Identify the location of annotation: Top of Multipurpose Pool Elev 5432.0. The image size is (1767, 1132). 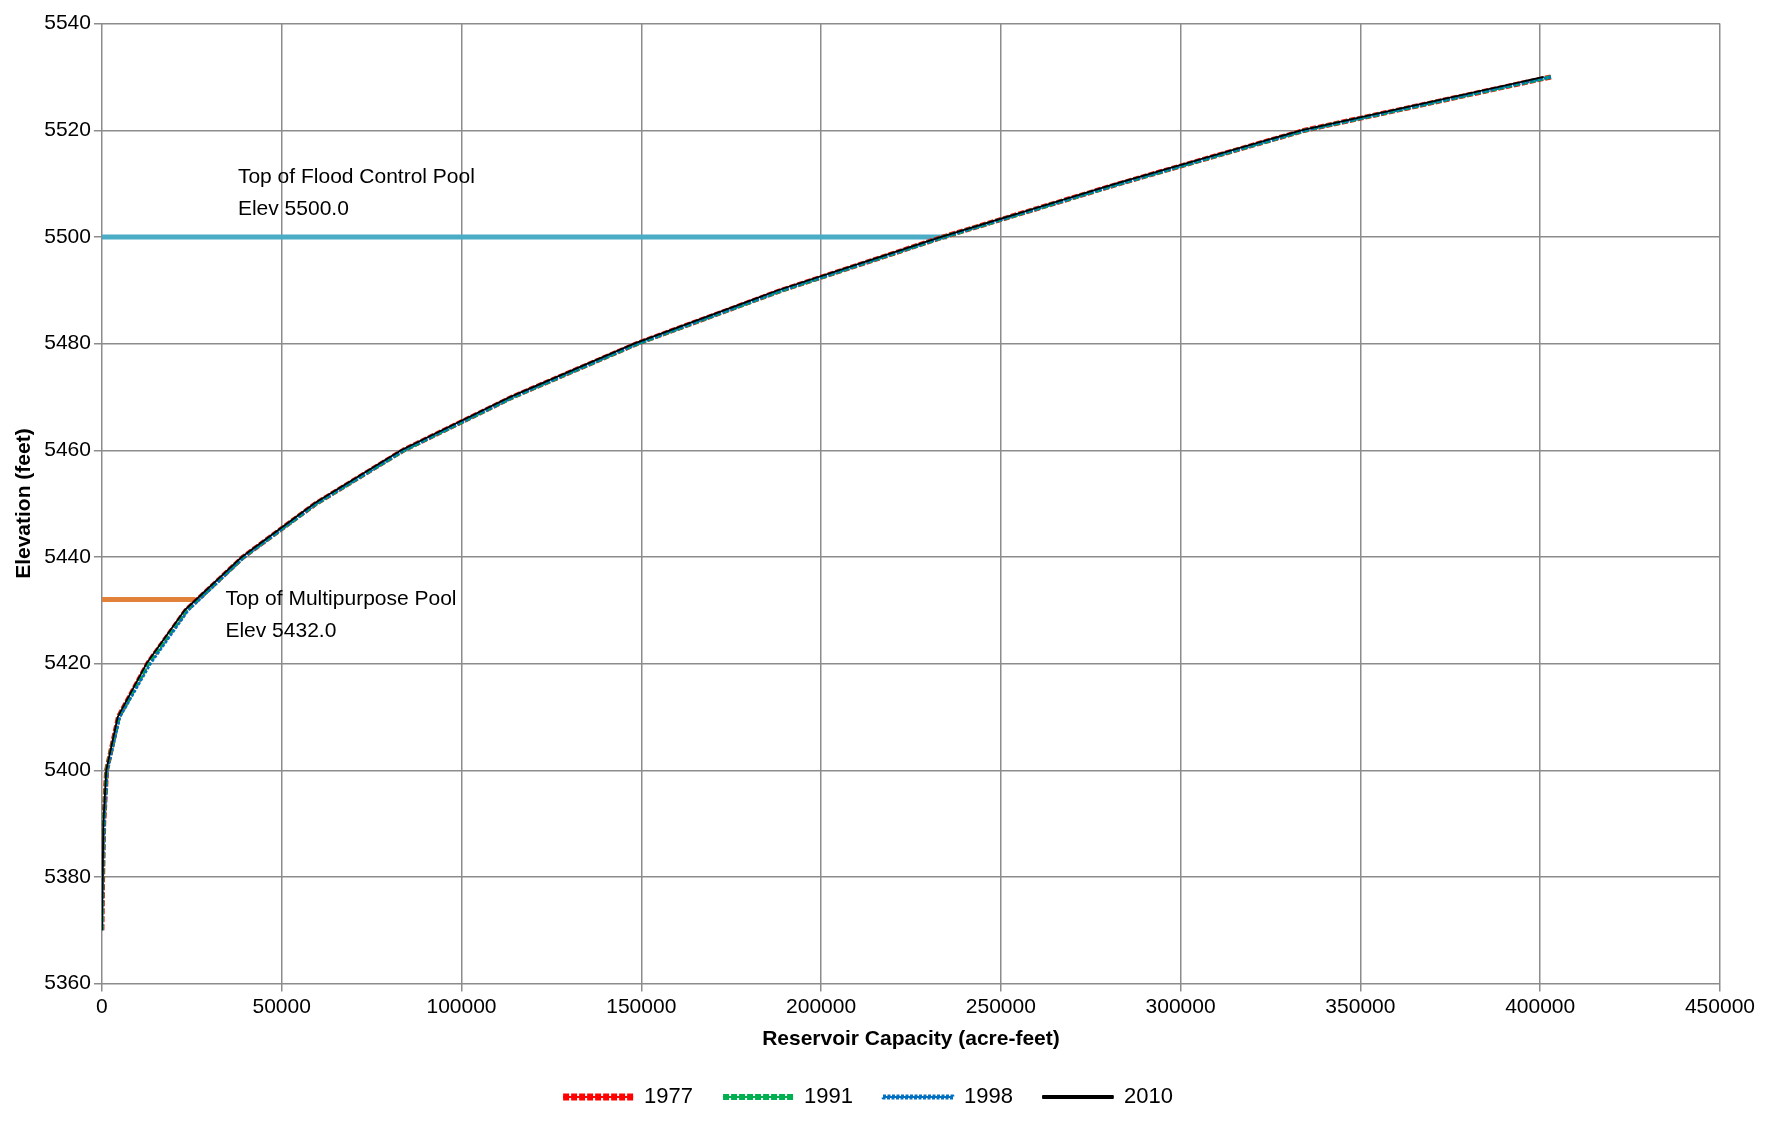
(341, 614).